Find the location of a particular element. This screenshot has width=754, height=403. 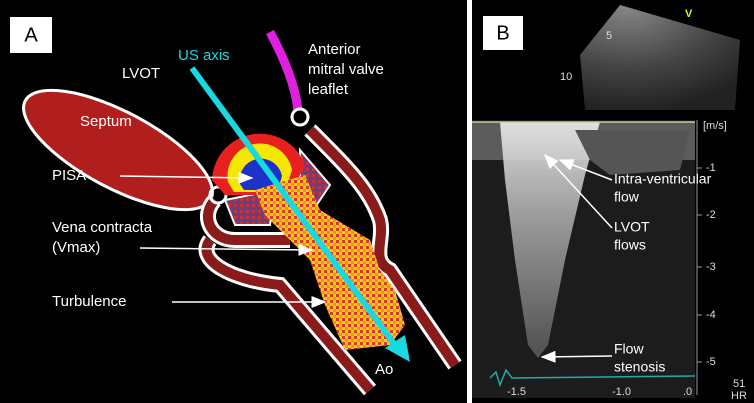

panel-b-arrows is located at coordinates (576, 258).